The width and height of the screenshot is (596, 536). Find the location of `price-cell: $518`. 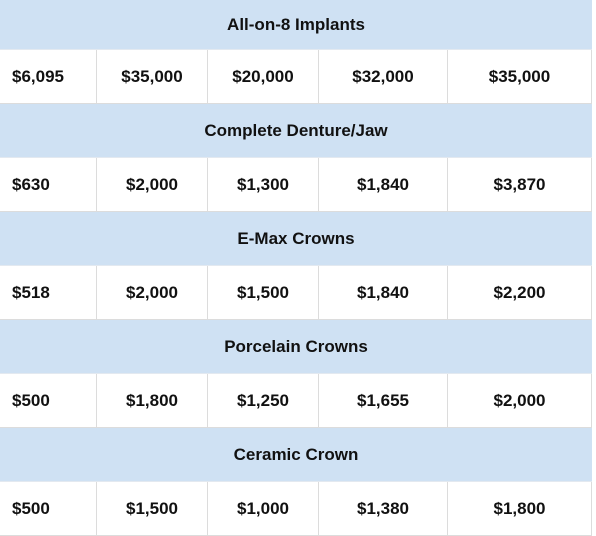

price-cell: $518 is located at coordinates (48, 293).